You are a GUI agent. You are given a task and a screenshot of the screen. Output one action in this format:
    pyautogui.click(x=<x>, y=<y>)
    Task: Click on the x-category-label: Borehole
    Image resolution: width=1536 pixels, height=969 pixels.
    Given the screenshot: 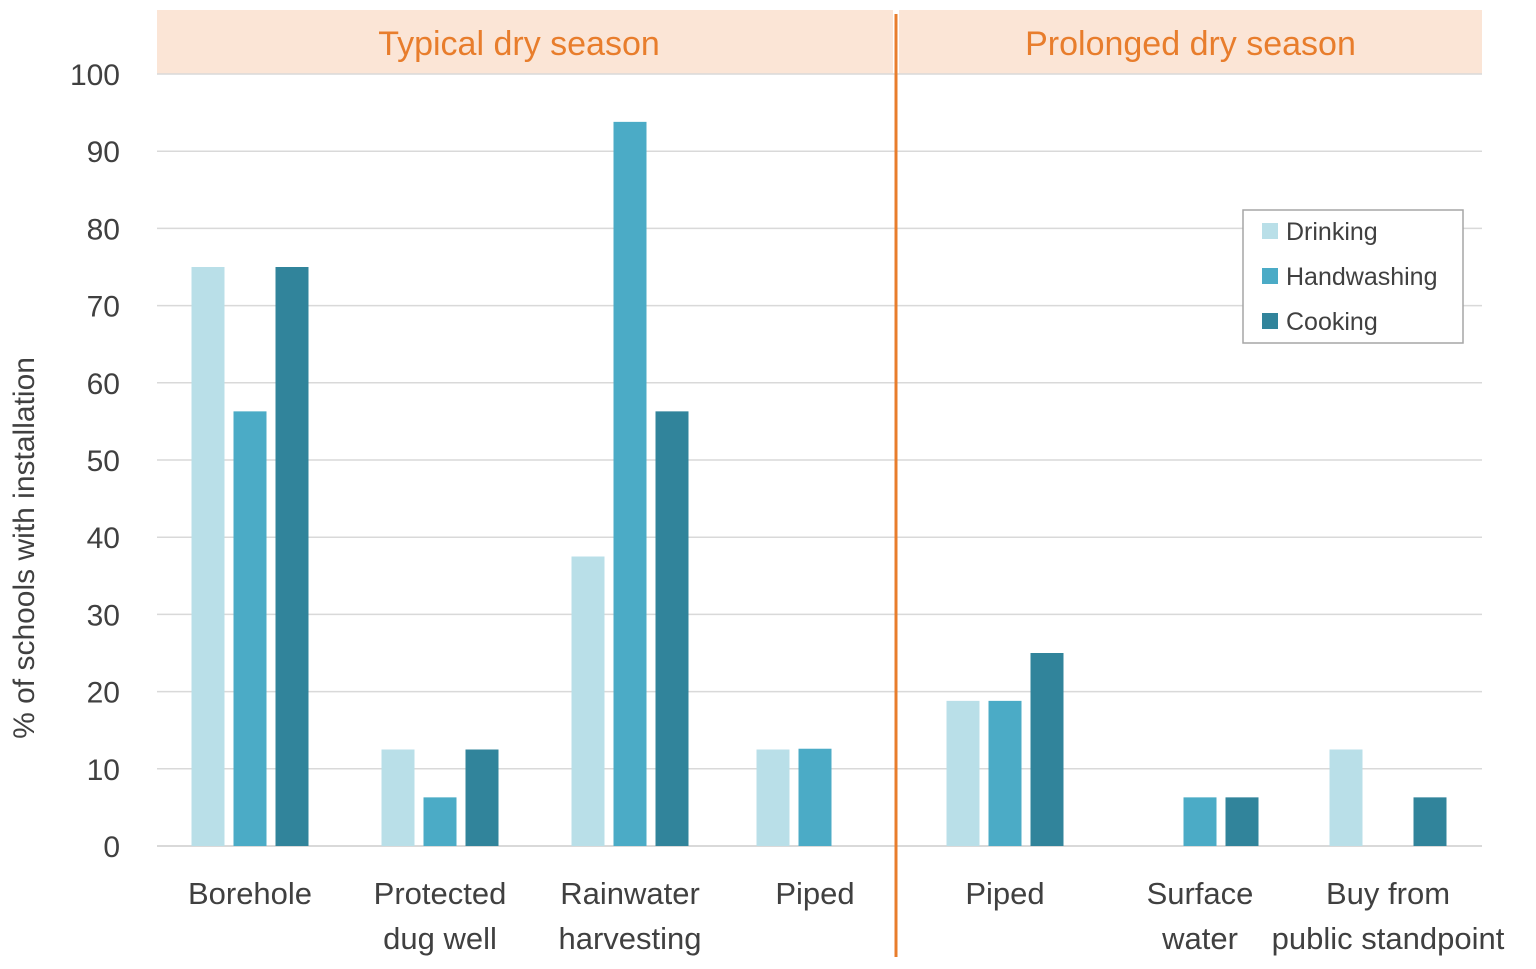 What is the action you would take?
    pyautogui.click(x=250, y=893)
    